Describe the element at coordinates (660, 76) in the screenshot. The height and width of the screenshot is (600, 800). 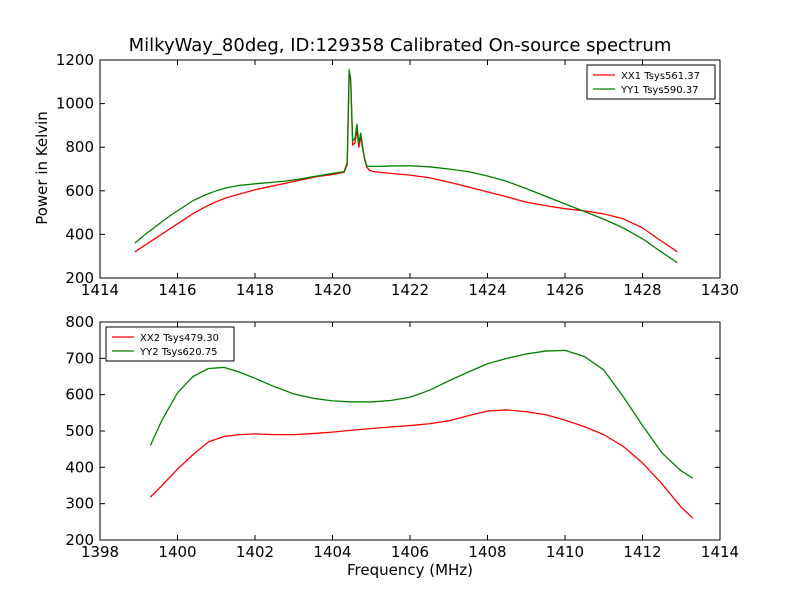
I see `legend-label: XX1 Tsys561.37` at that location.